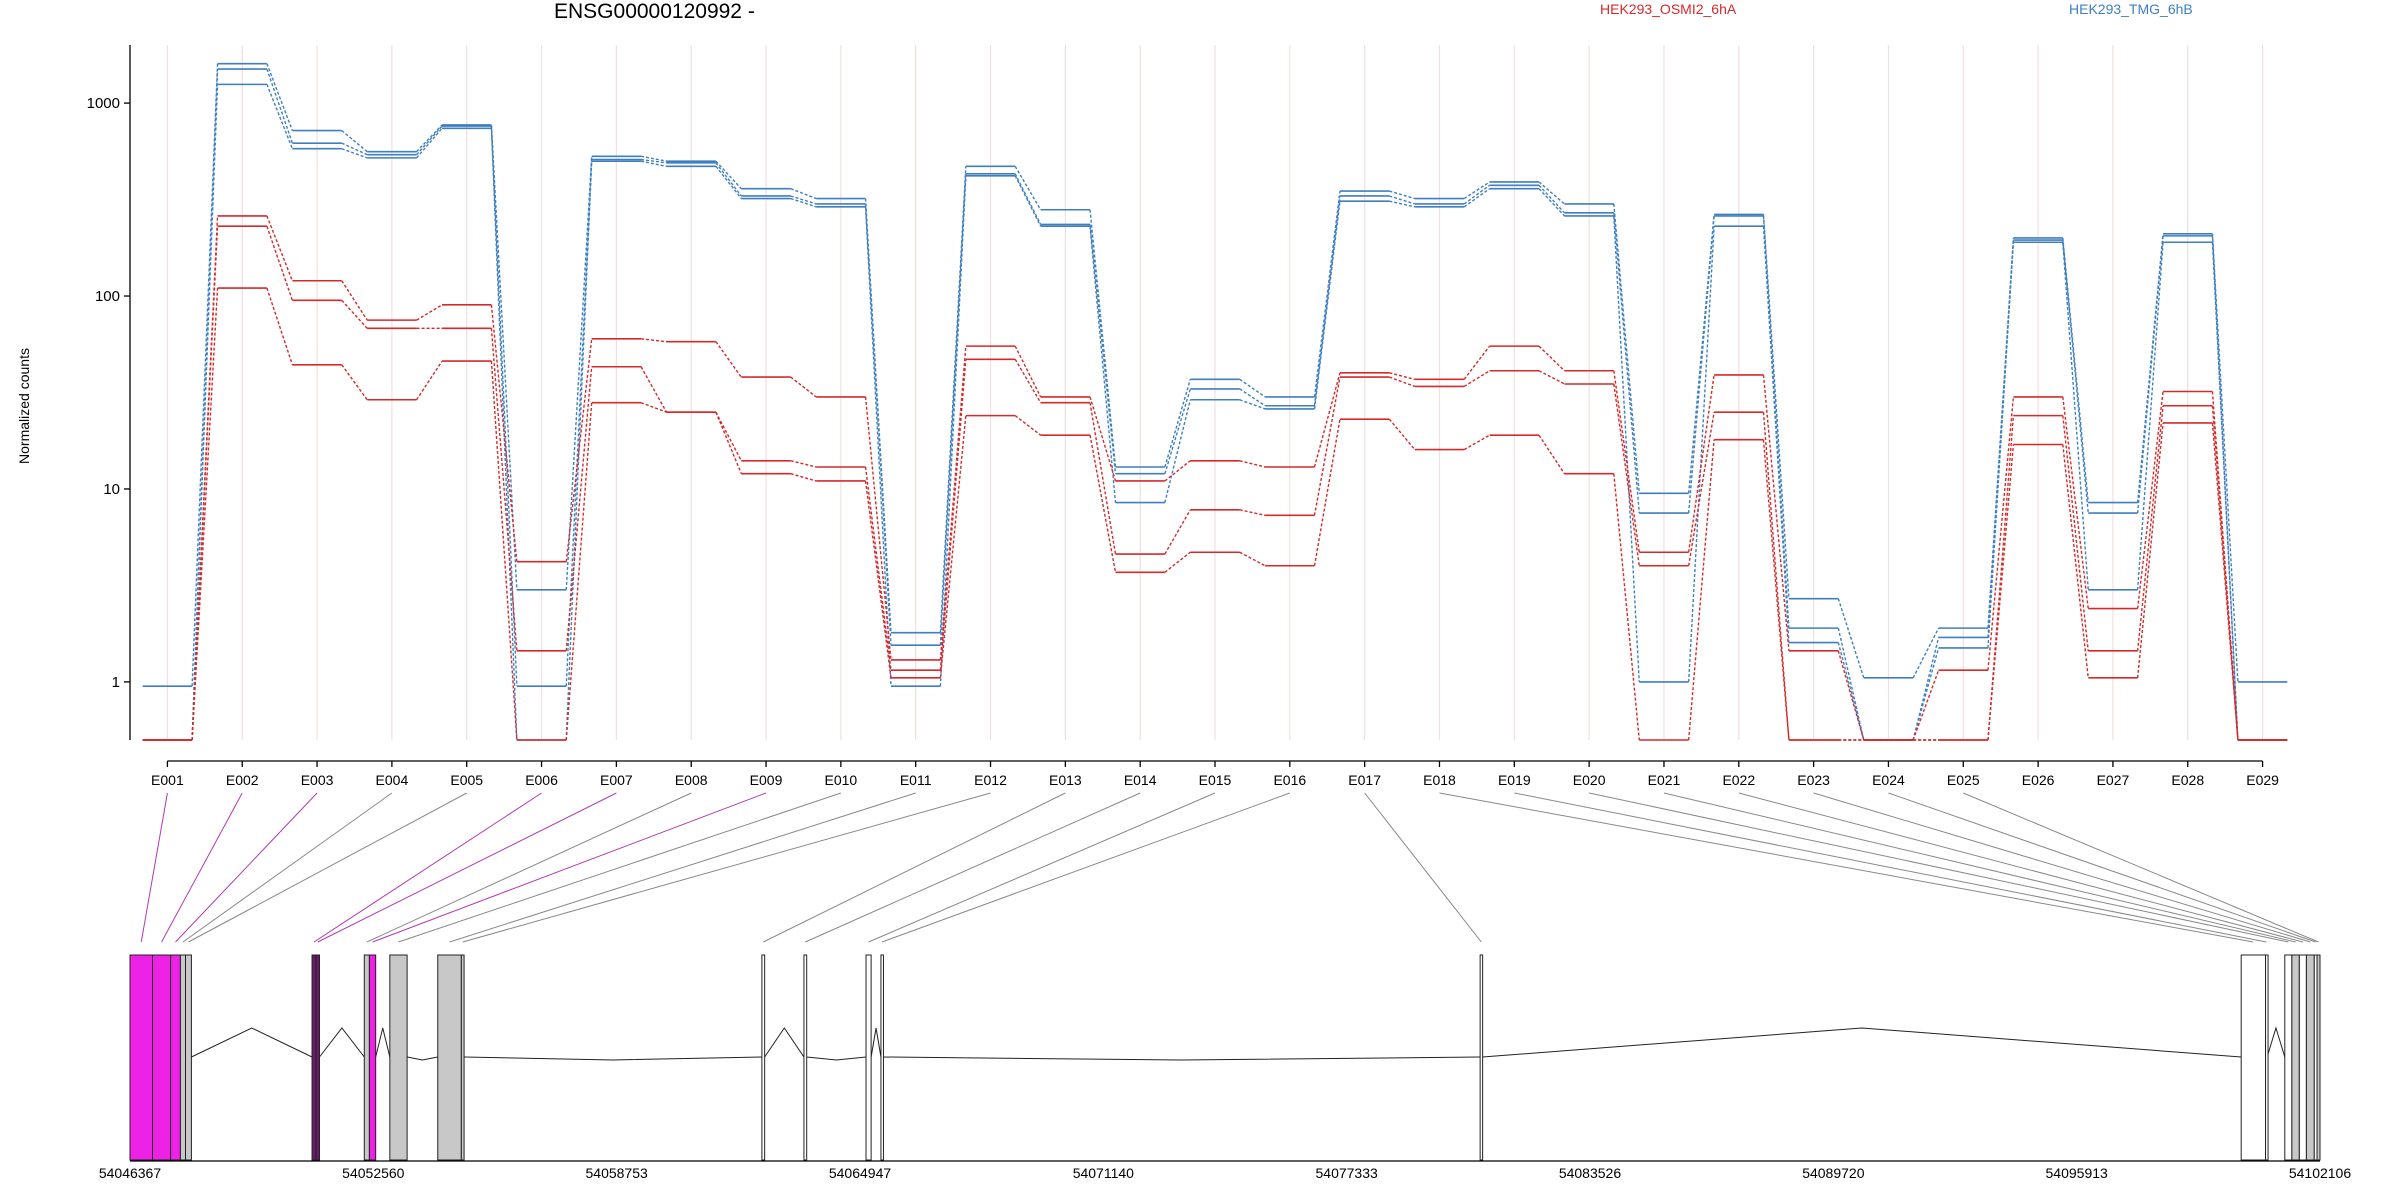  I want to click on genomic-tick-label: 54071140, so click(1103, 1173).